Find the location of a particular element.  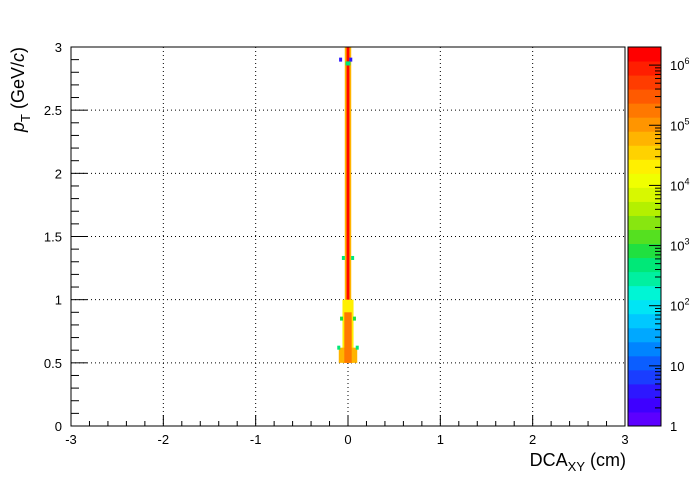

z-tick-label: 1 is located at coordinates (673, 426).